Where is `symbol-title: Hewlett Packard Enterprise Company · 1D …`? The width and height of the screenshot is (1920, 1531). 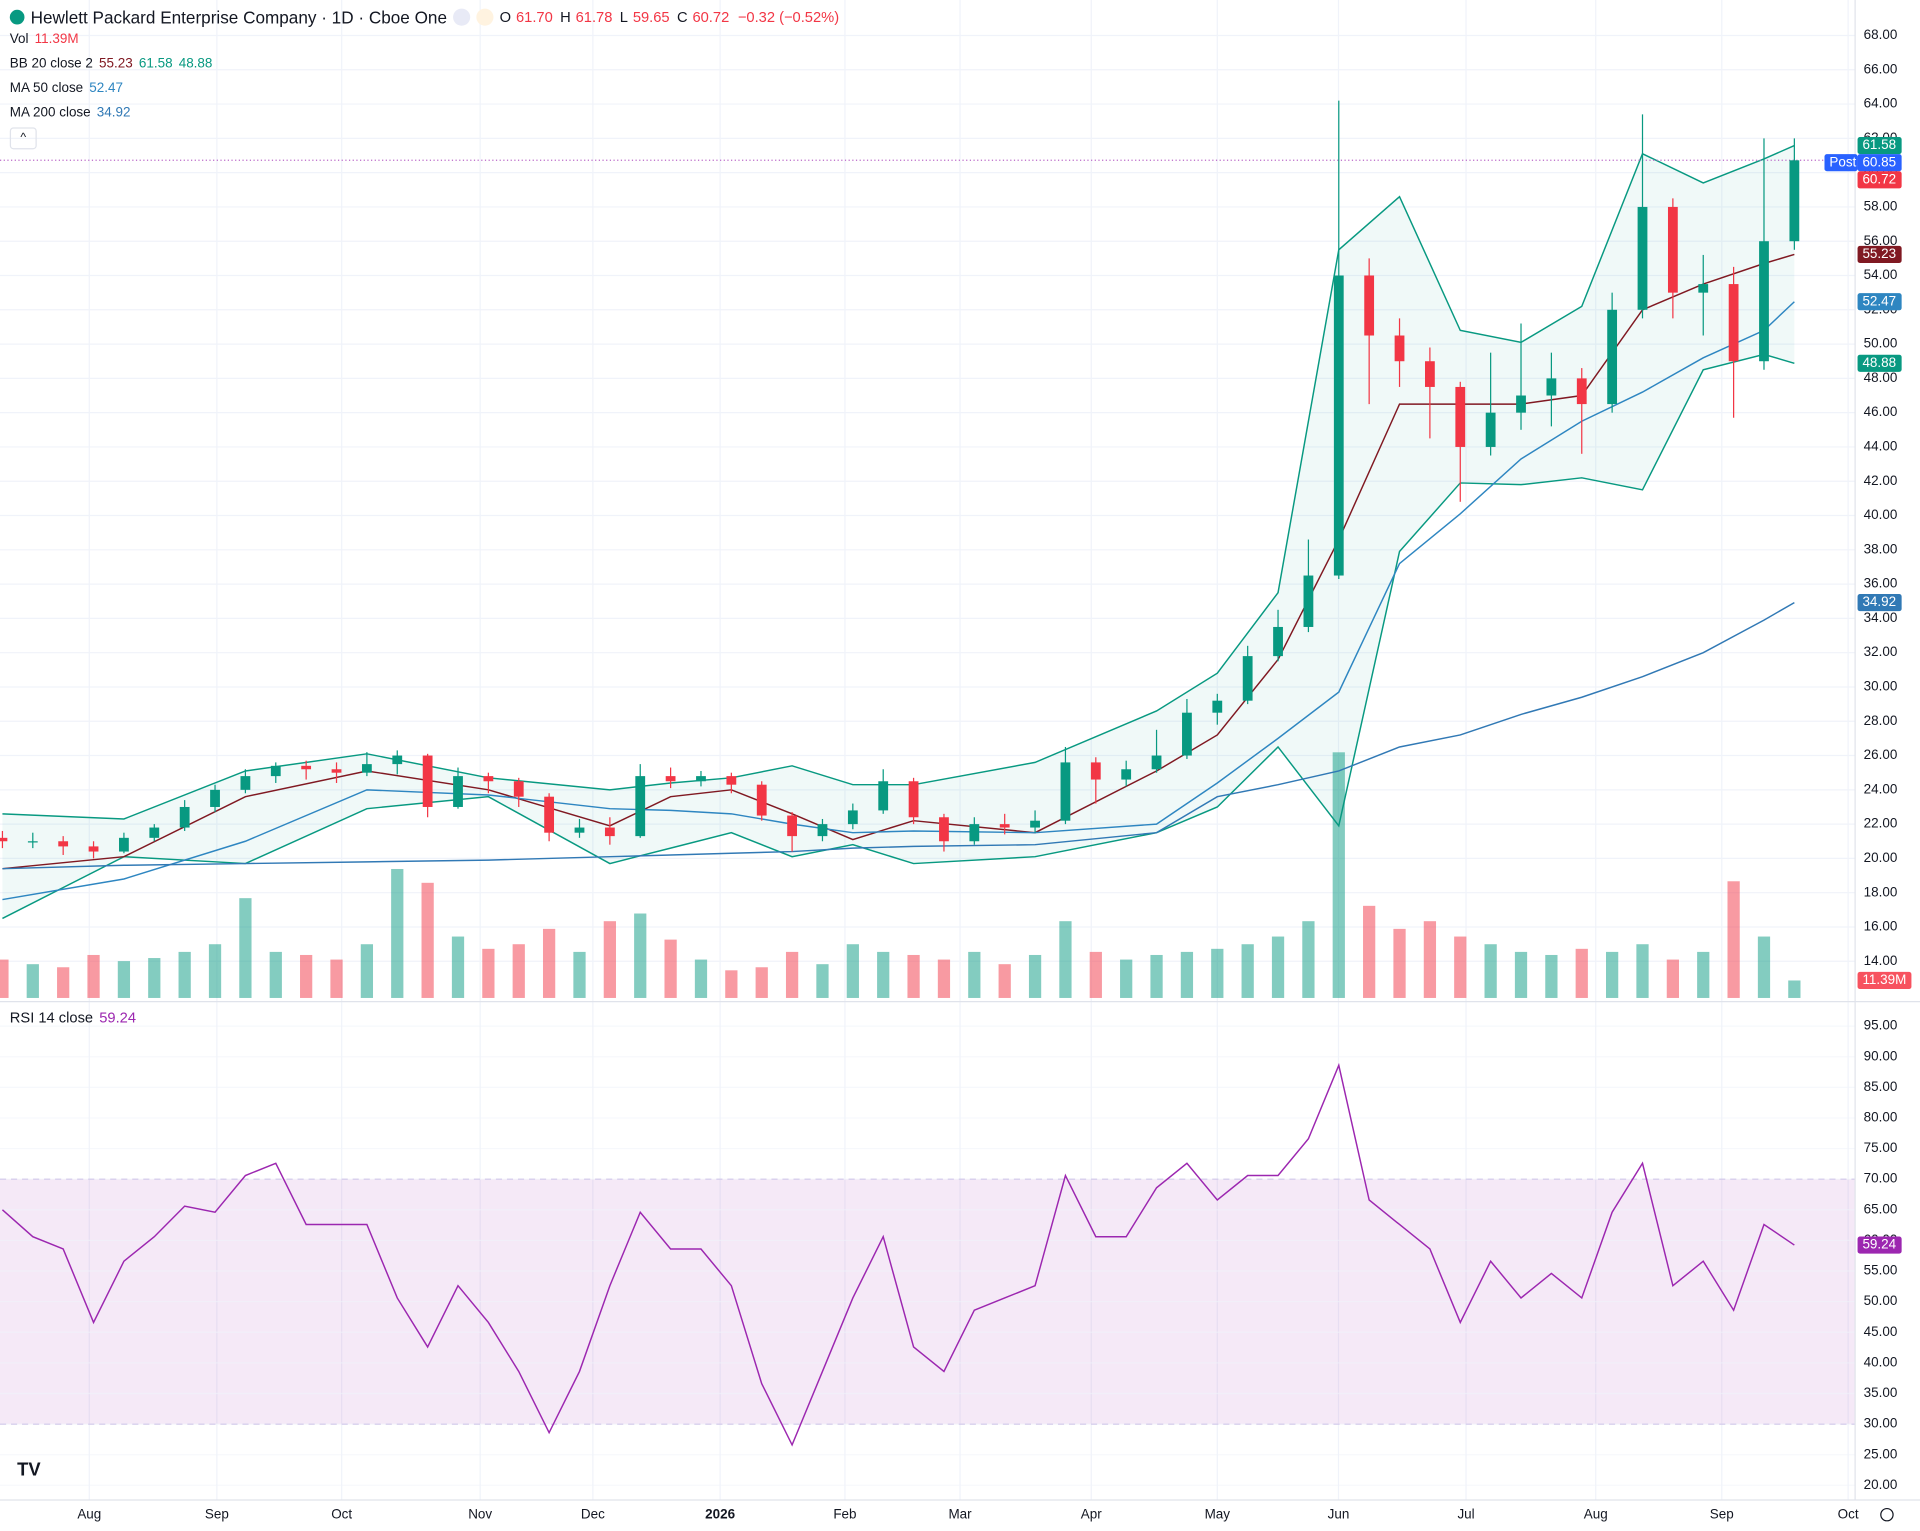
symbol-title: Hewlett Packard Enterprise Company · 1D … is located at coordinates (238, 17).